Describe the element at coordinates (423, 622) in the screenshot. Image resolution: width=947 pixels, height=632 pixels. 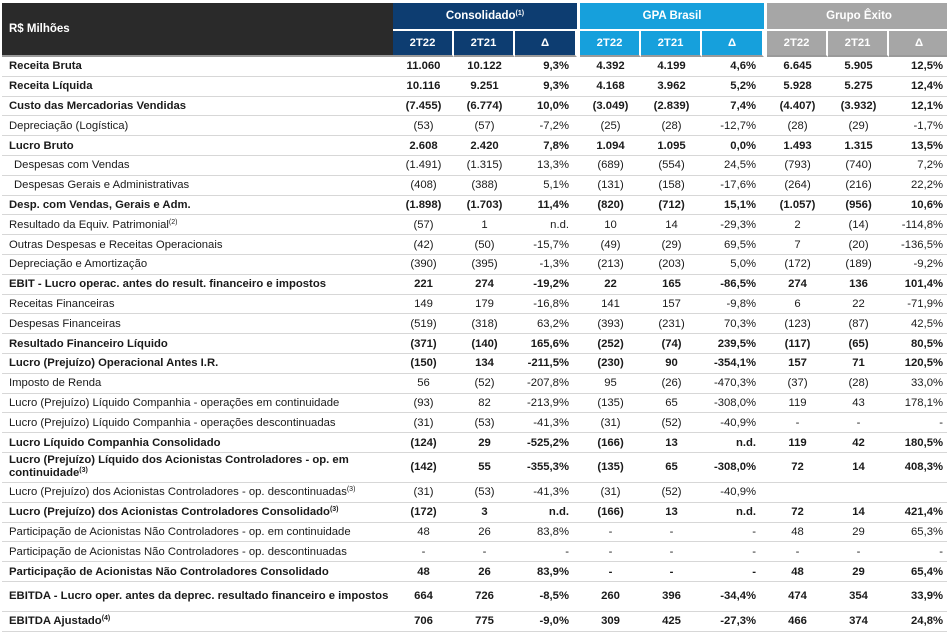
I see `value-cell: 706` at that location.